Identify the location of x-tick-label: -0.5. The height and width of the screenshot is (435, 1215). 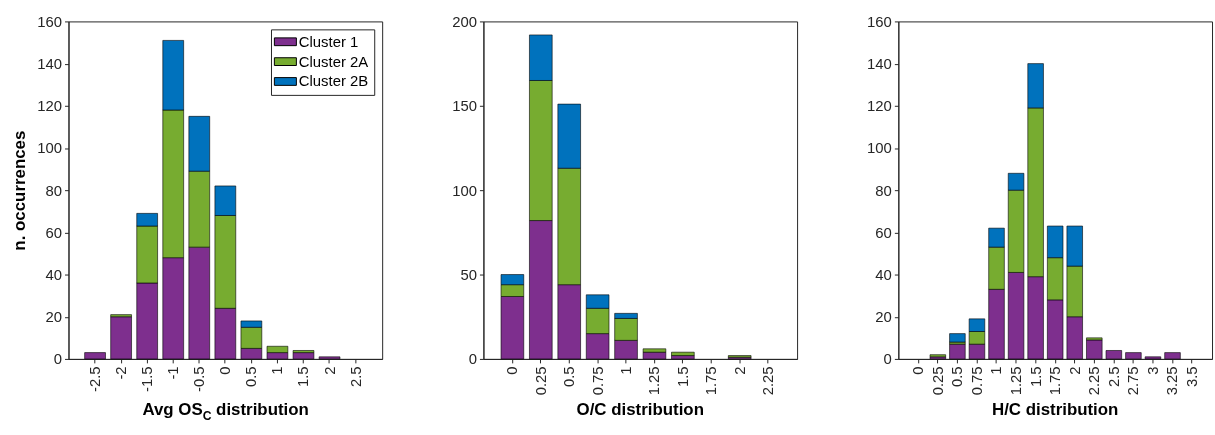
(199, 379).